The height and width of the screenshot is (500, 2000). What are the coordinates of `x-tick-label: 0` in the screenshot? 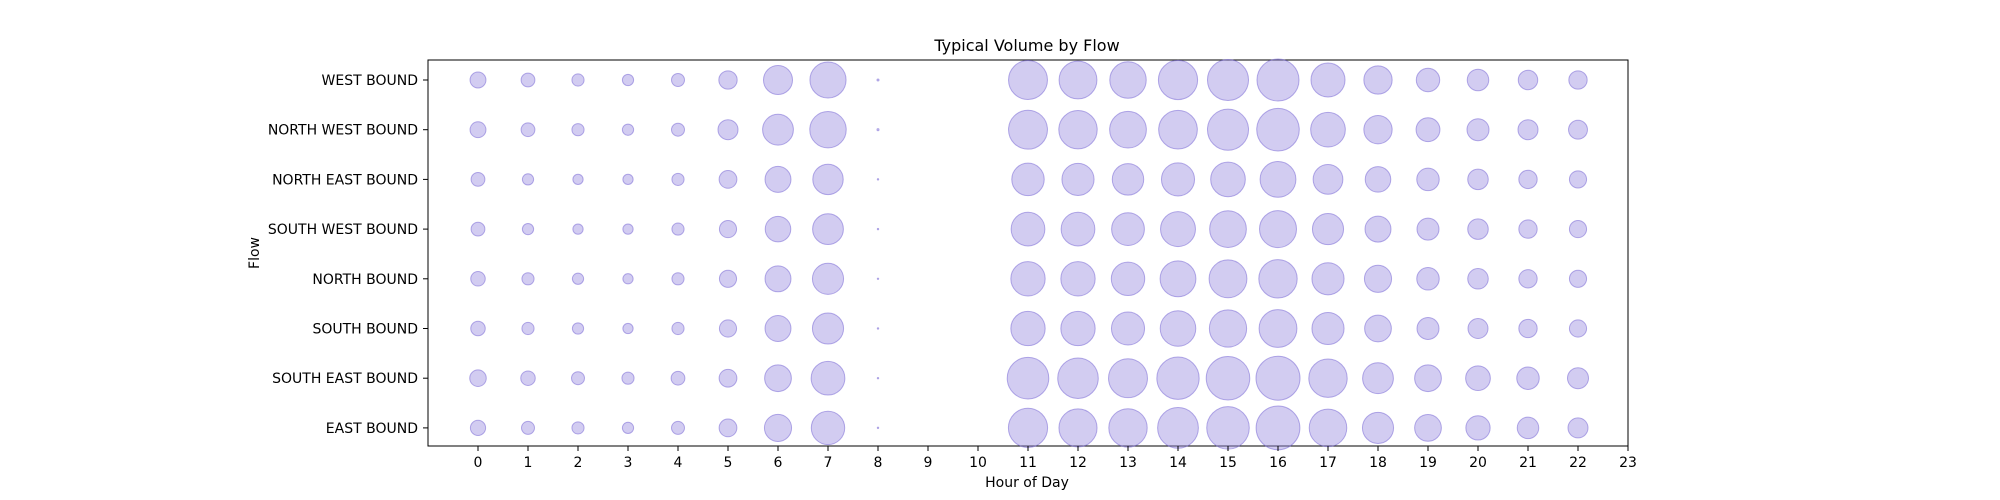 It's located at (478, 463).